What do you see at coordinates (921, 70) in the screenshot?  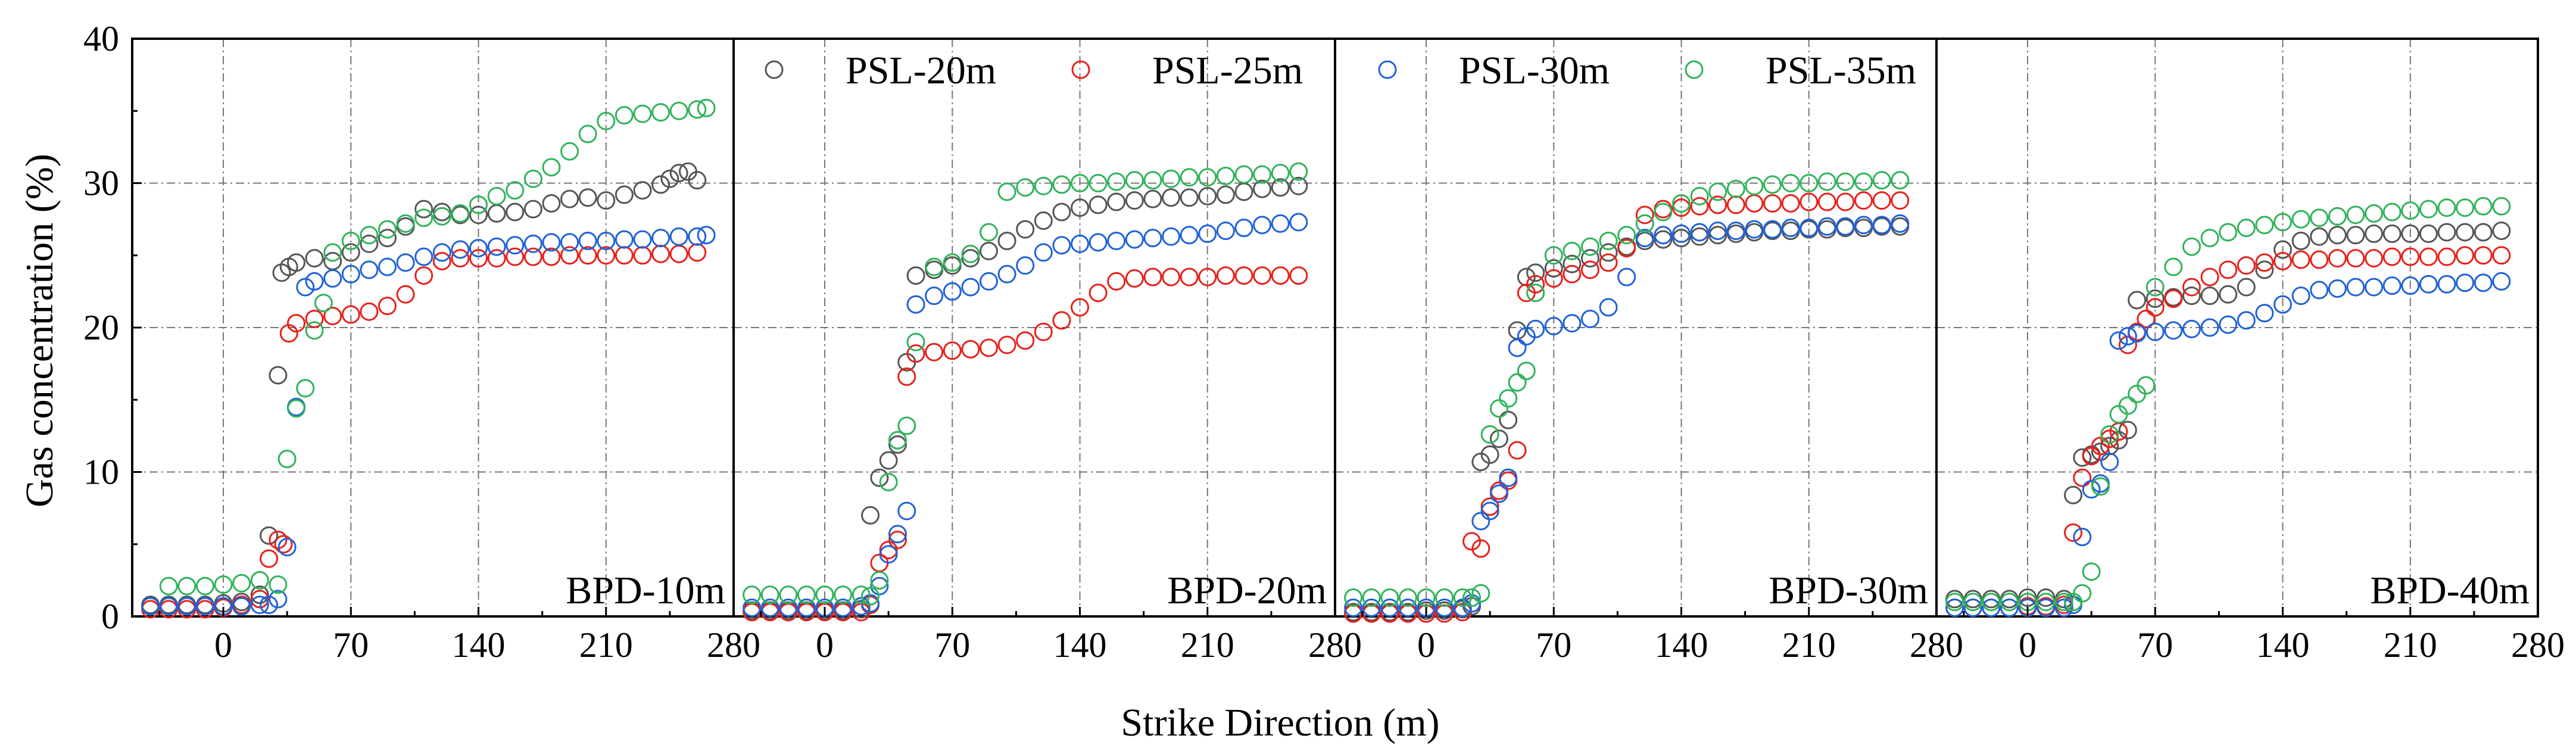 I see `legend-label: PSL-20m` at bounding box center [921, 70].